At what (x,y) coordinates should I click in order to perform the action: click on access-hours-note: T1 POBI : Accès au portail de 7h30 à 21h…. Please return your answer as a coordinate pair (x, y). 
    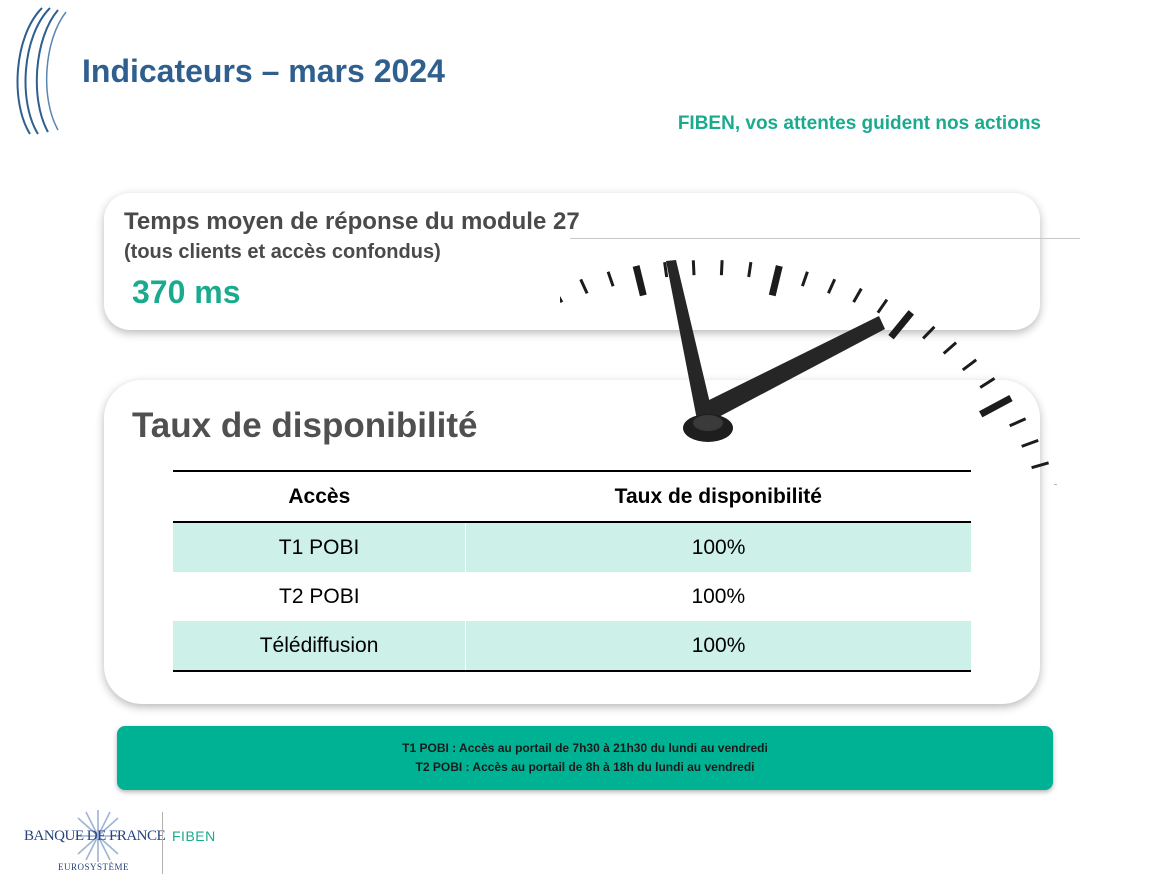
    Looking at the image, I should click on (585, 758).